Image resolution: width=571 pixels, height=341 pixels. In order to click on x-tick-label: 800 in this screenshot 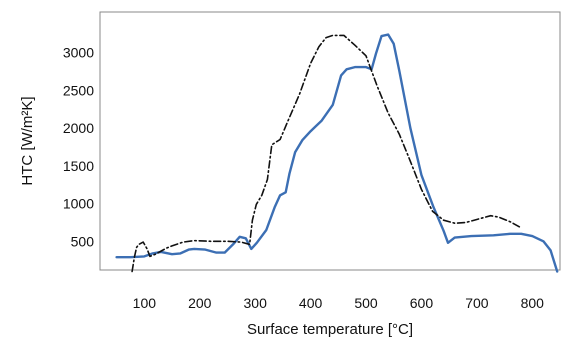, I will do `click(533, 303)`.